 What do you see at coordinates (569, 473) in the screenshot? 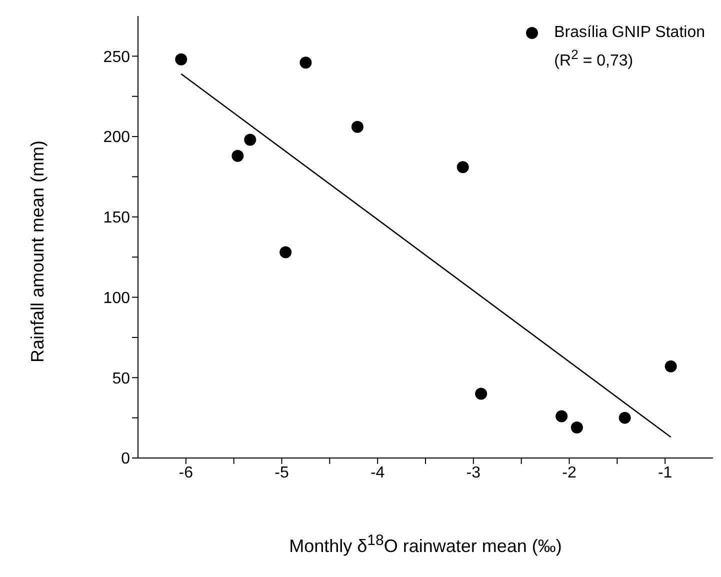
I see `x-tick-label: -2` at bounding box center [569, 473].